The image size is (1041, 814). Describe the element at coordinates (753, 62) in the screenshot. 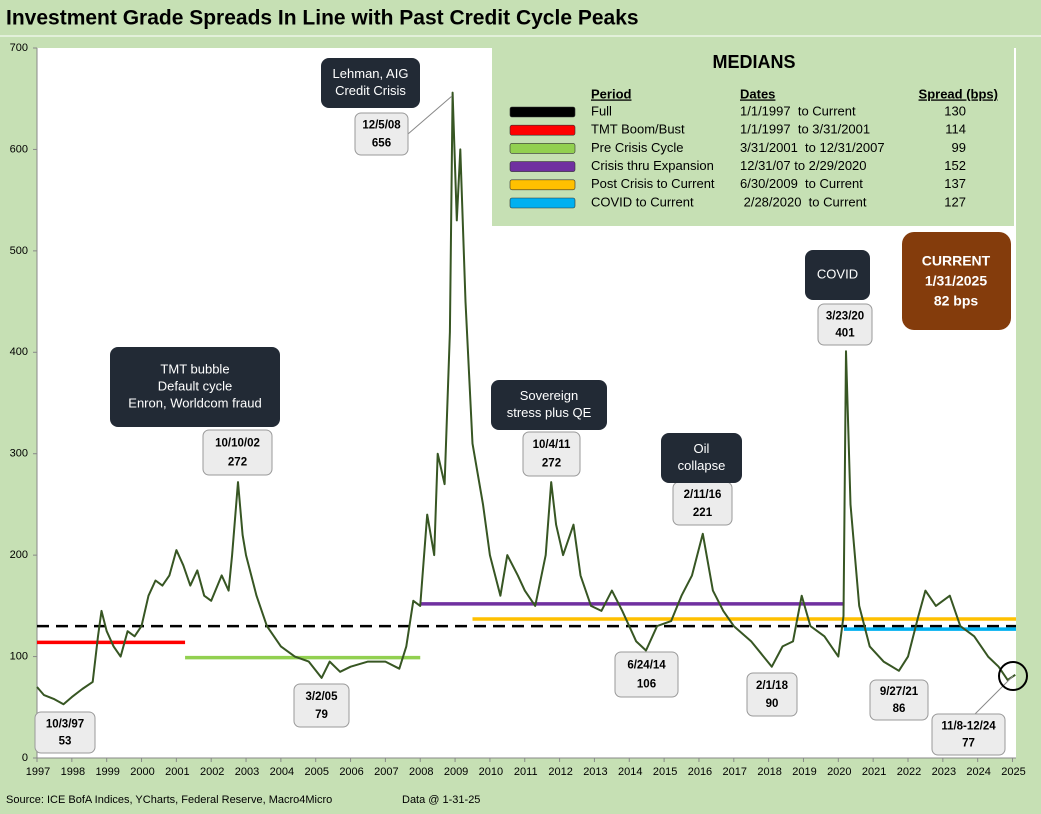

I see `legend-title: MEDIANS` at that location.